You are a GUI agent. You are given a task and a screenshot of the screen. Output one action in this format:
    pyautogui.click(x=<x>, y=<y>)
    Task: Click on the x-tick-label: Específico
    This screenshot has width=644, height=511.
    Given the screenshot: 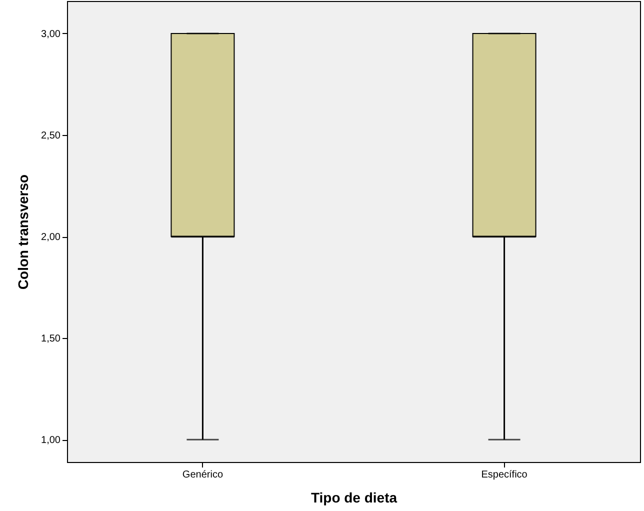 What is the action you would take?
    pyautogui.click(x=504, y=475)
    